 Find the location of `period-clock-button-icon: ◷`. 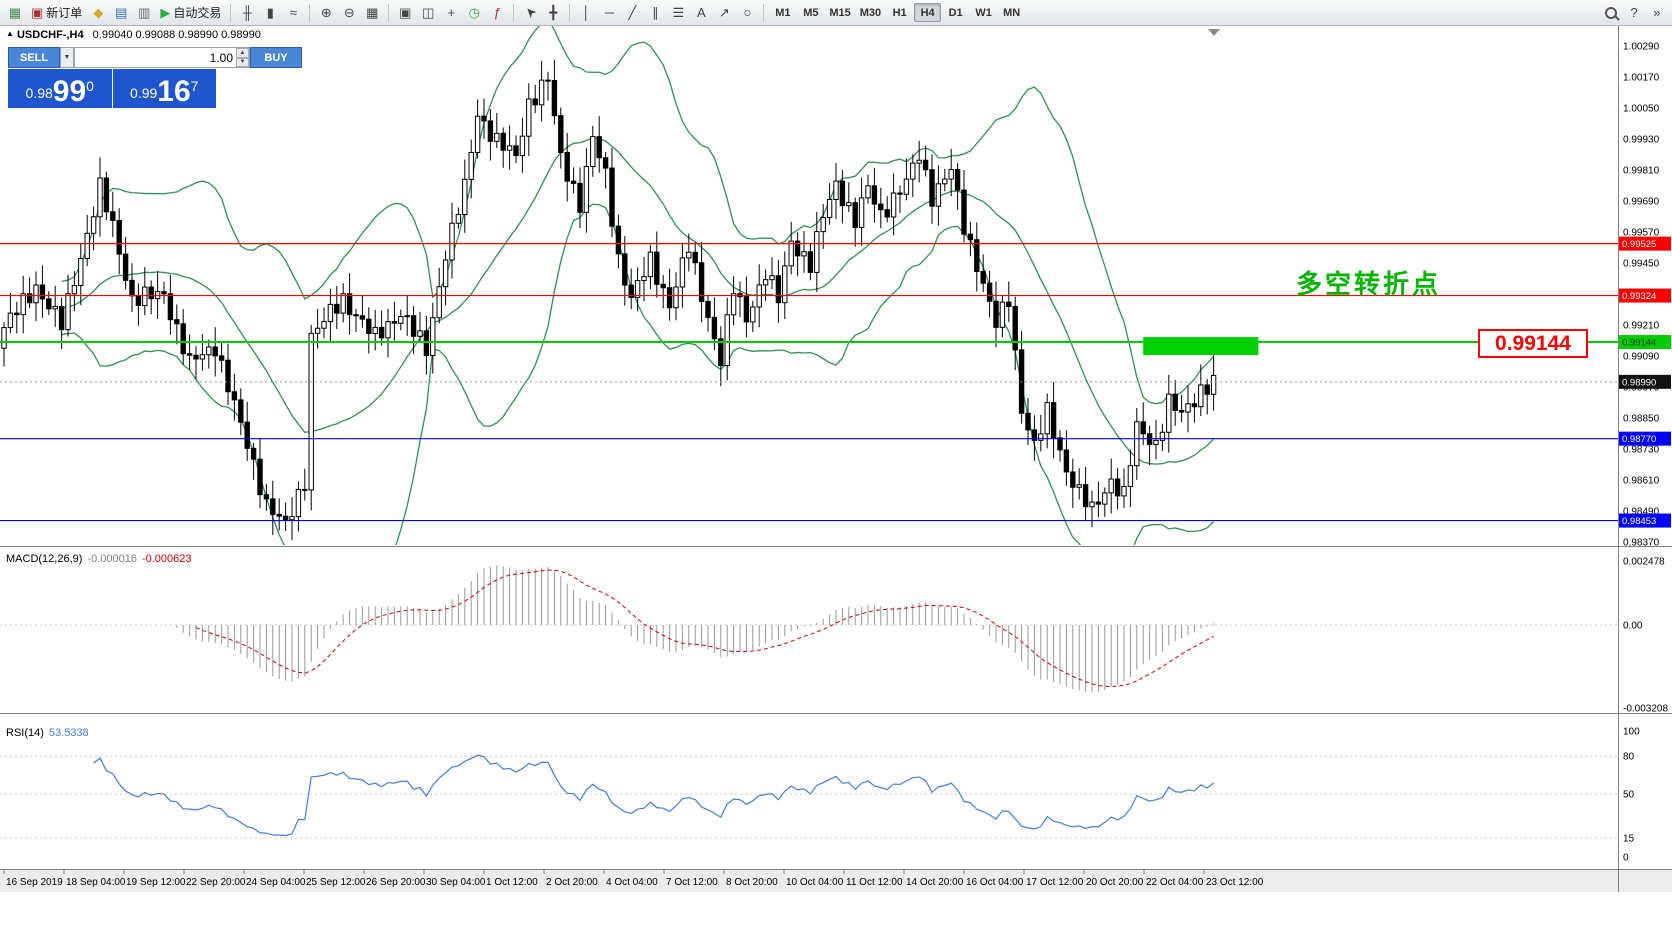

period-clock-button-icon: ◷ is located at coordinates (474, 12).